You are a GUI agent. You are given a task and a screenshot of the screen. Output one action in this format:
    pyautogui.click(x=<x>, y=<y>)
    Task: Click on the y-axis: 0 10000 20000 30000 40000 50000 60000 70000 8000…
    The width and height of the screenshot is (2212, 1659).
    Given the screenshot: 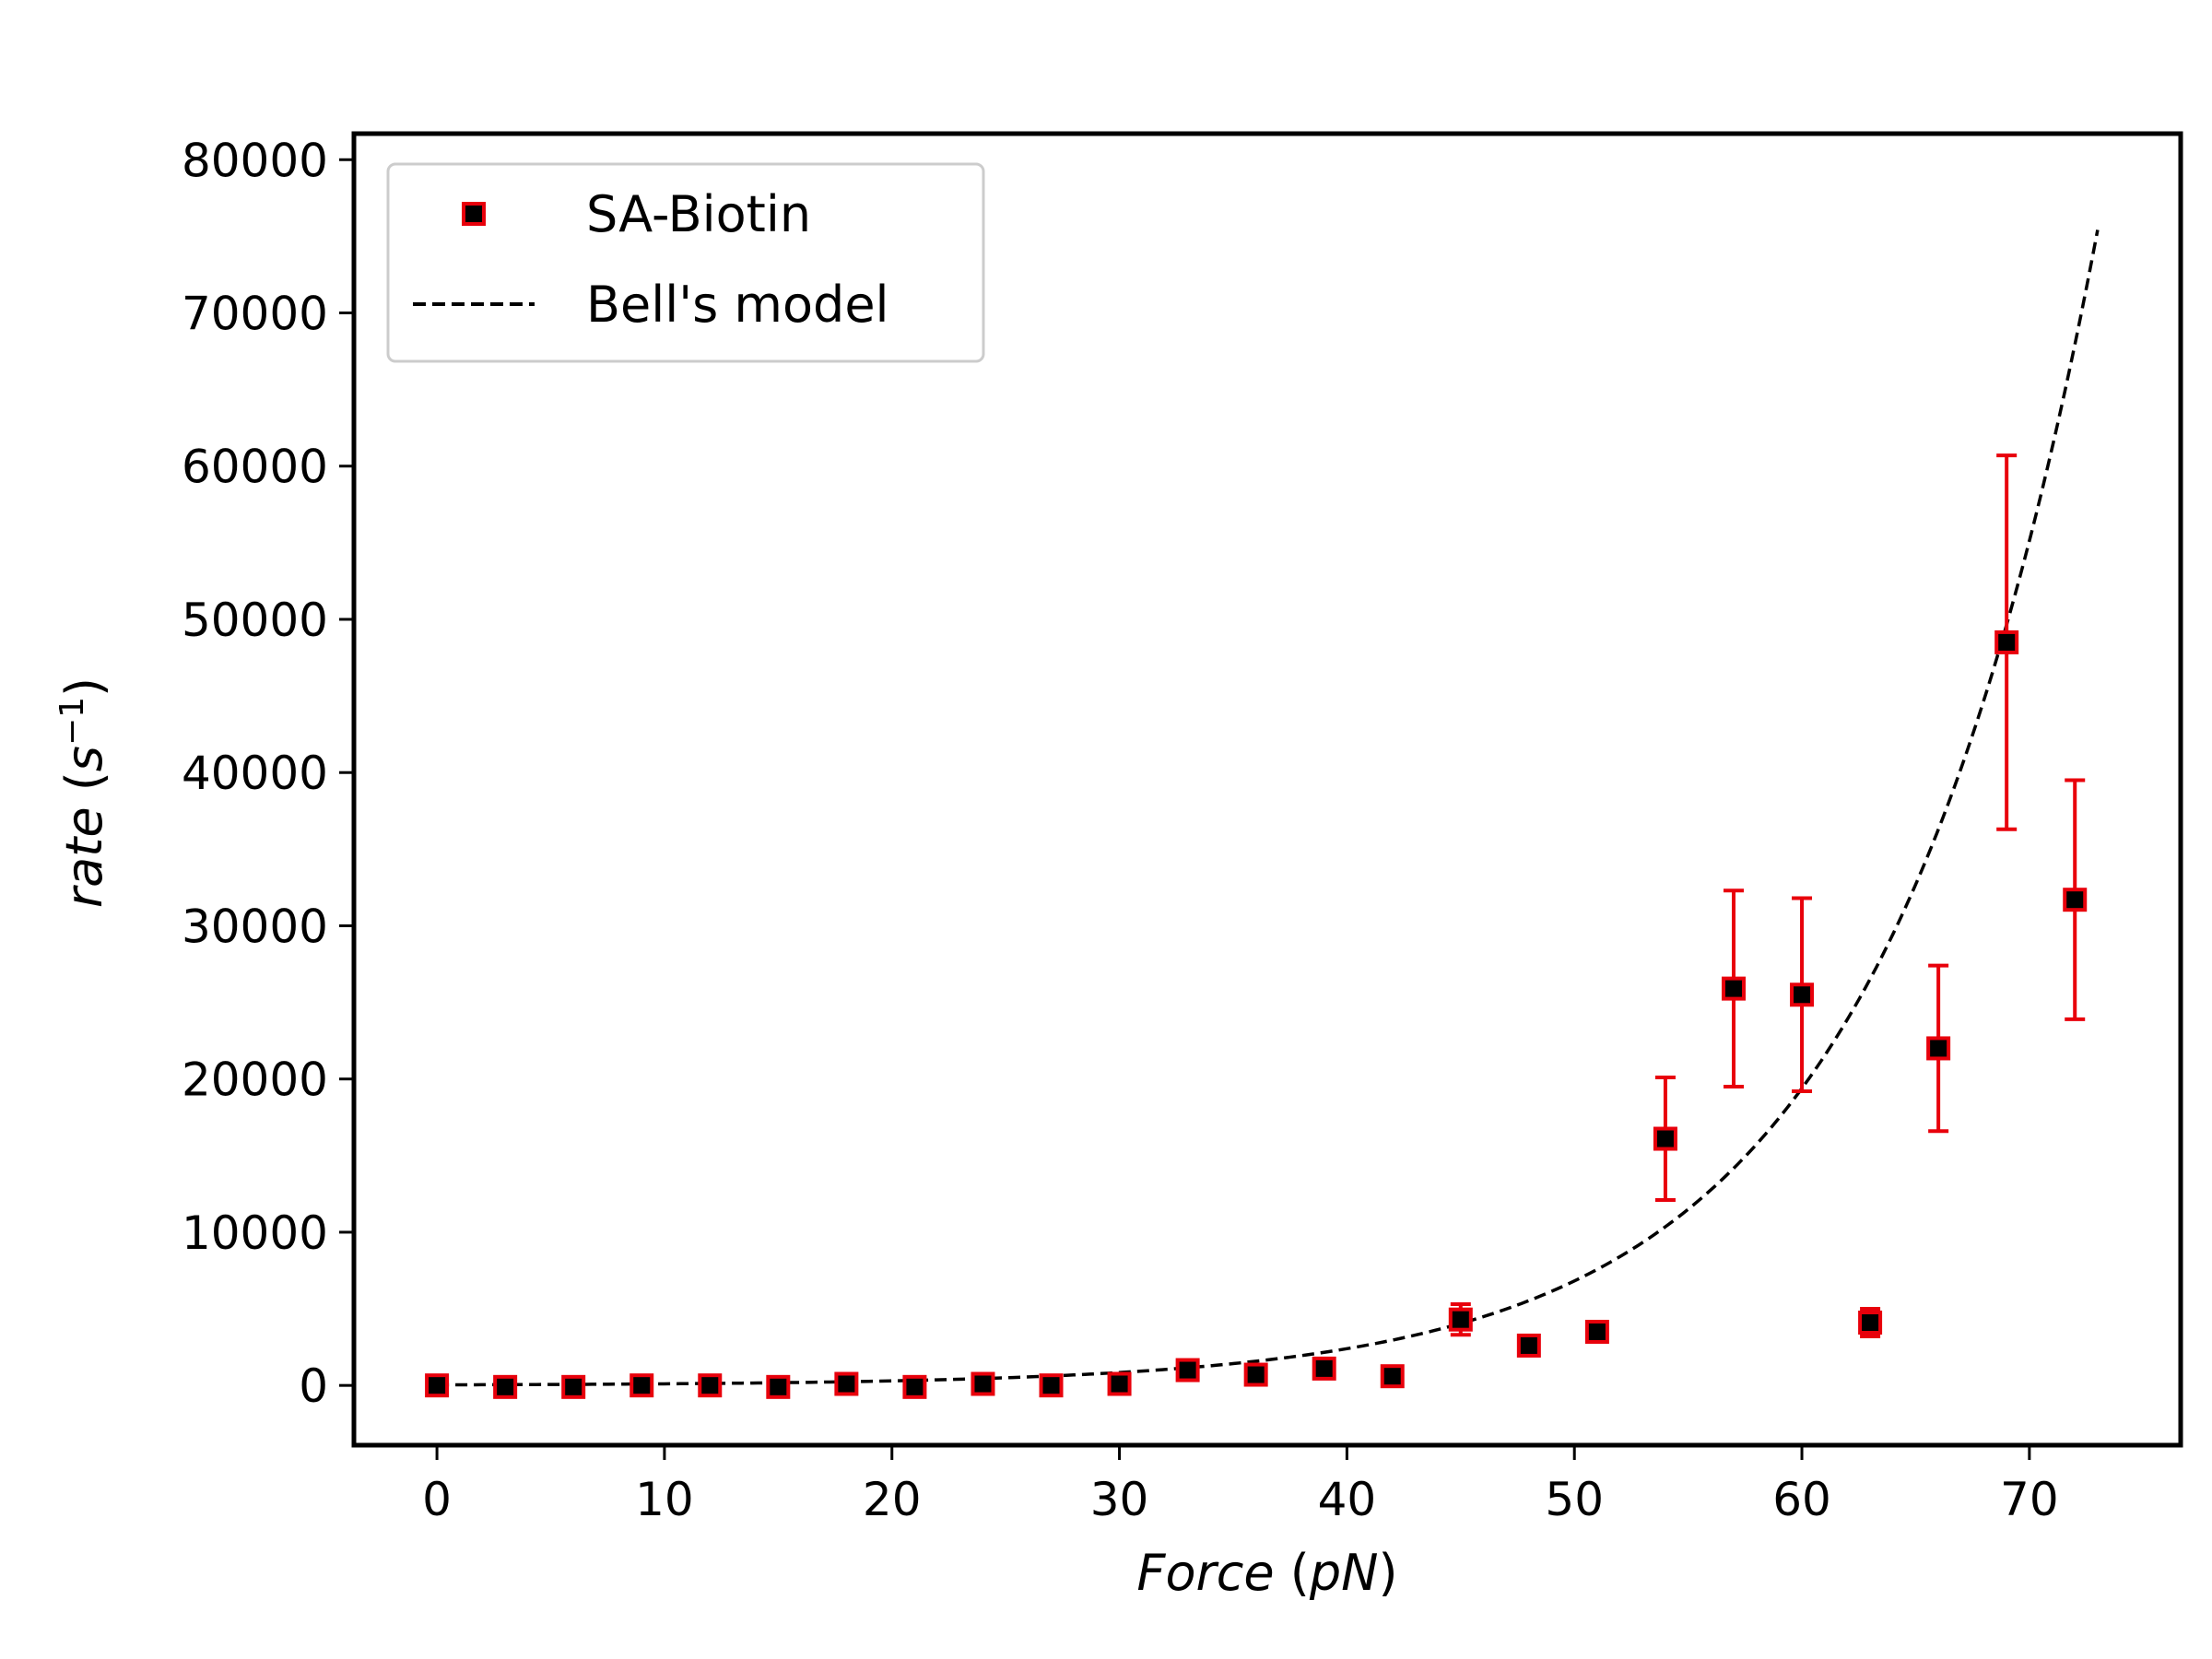 What is the action you would take?
    pyautogui.click(x=268, y=773)
    